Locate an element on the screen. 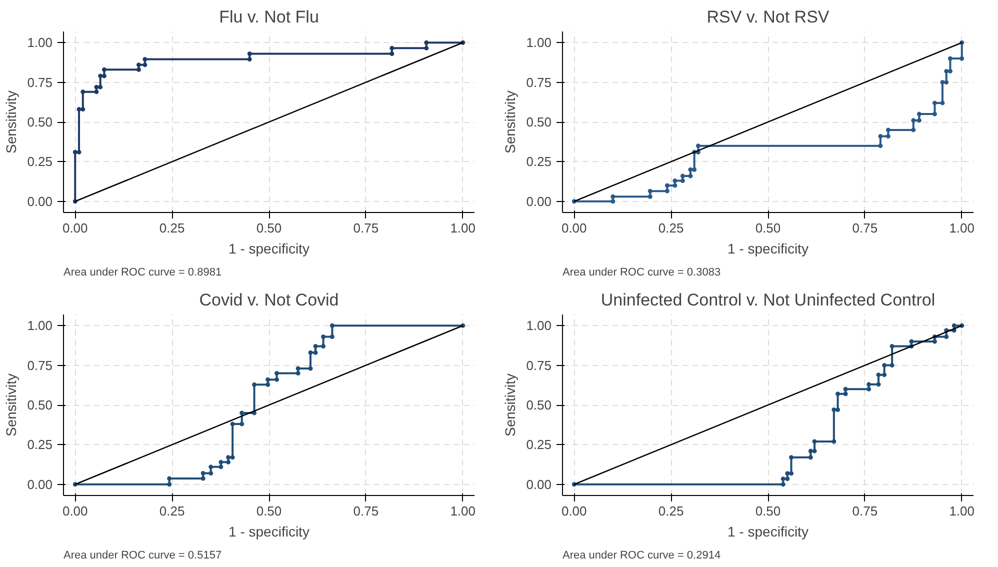 This screenshot has width=998, height=567. text: Area under ROC curve = 0.5157 is located at coordinates (143, 556).